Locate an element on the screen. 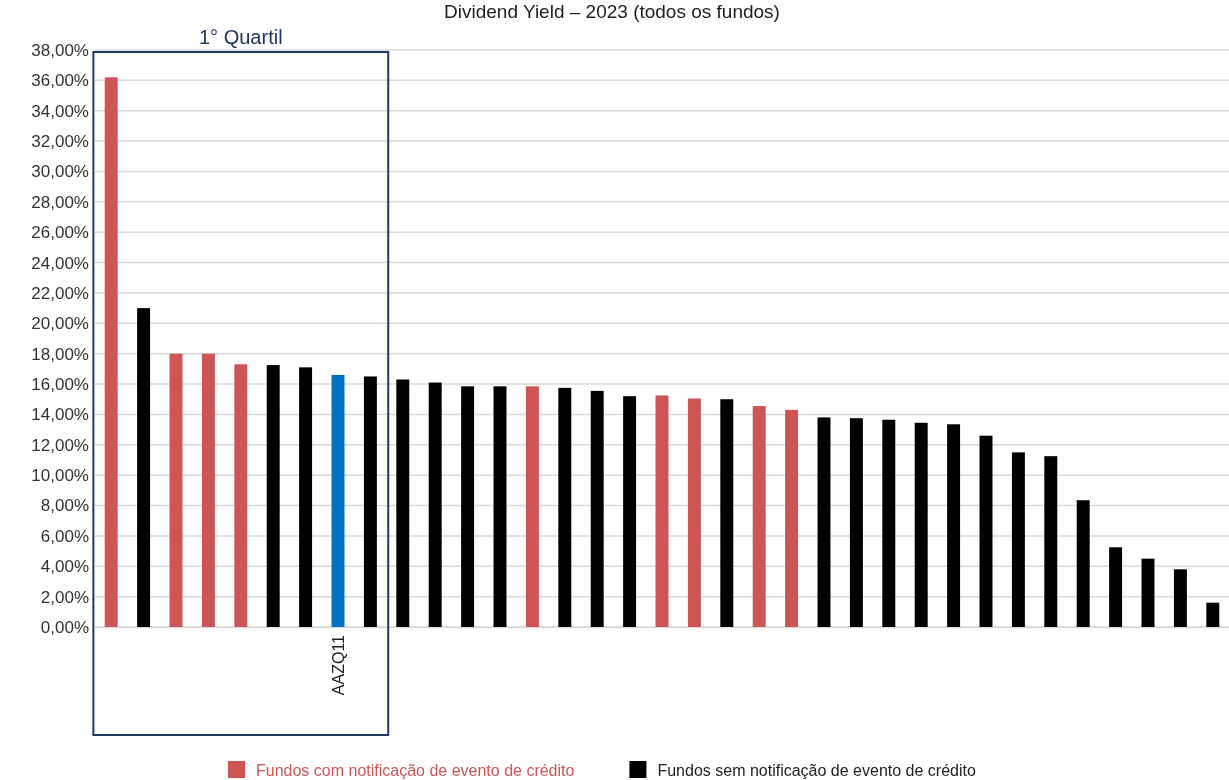 Image resolution: width=1229 pixels, height=780 pixels. y-tick-label: 18,00% is located at coordinates (60, 354).